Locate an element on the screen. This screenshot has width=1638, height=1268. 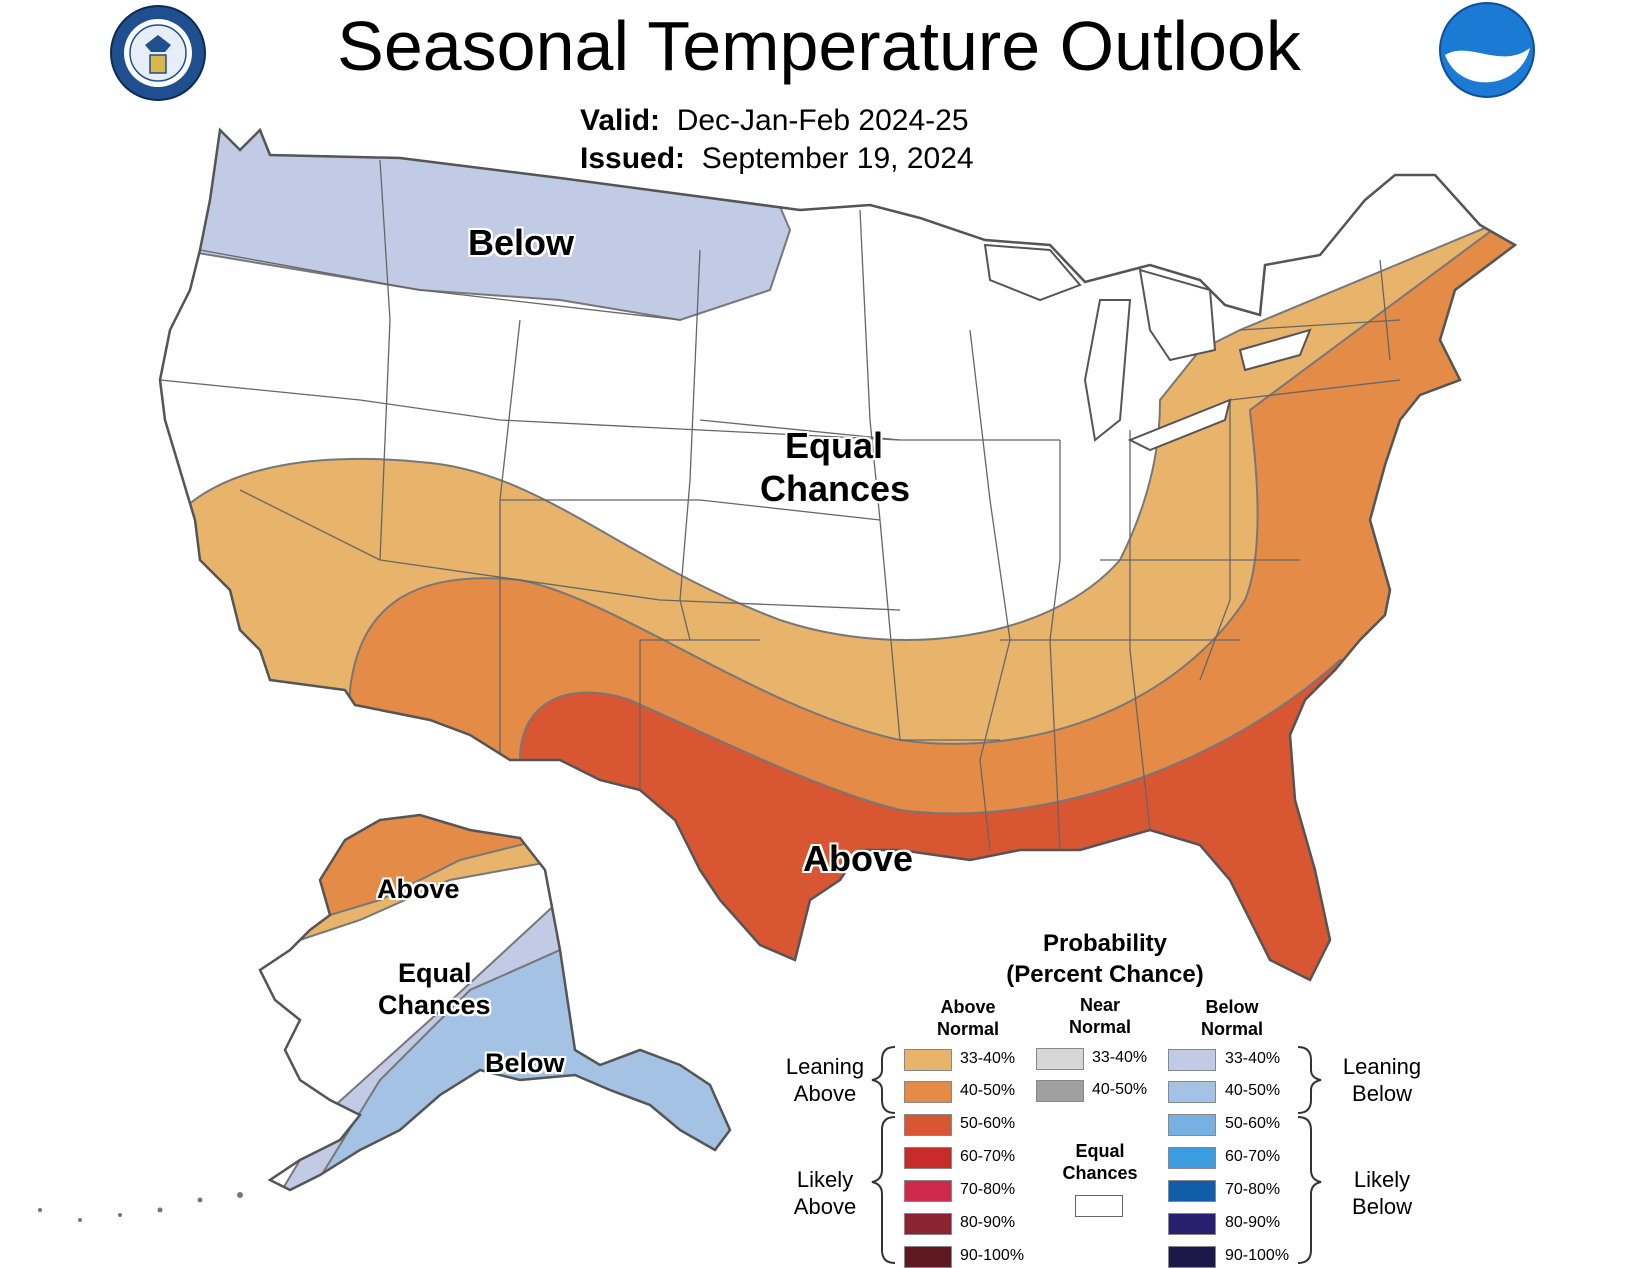
below-label-70-80: 70-80% is located at coordinates (1253, 1189).